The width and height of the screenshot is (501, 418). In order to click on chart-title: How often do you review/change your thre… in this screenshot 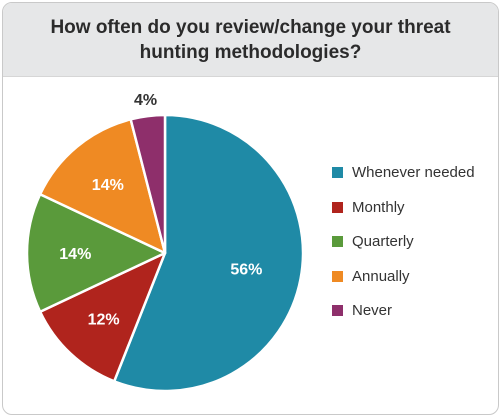, I will do `click(250, 40)`.